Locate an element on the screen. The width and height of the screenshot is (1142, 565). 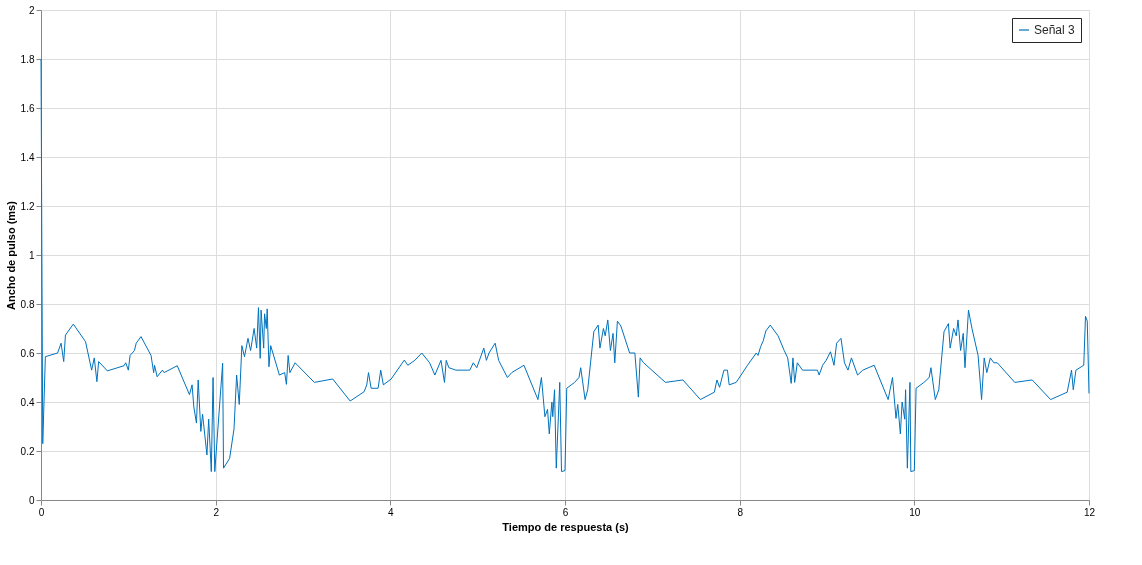
legend-label: Señal 3 is located at coordinates (1055, 30).